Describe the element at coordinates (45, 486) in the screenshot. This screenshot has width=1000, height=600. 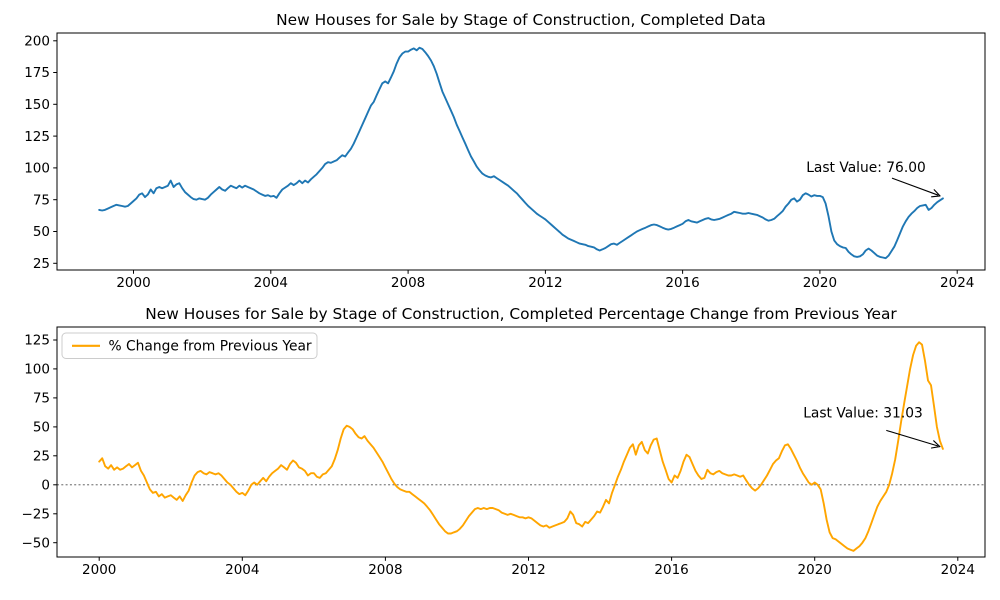
I see `y-tick-label: 0` at that location.